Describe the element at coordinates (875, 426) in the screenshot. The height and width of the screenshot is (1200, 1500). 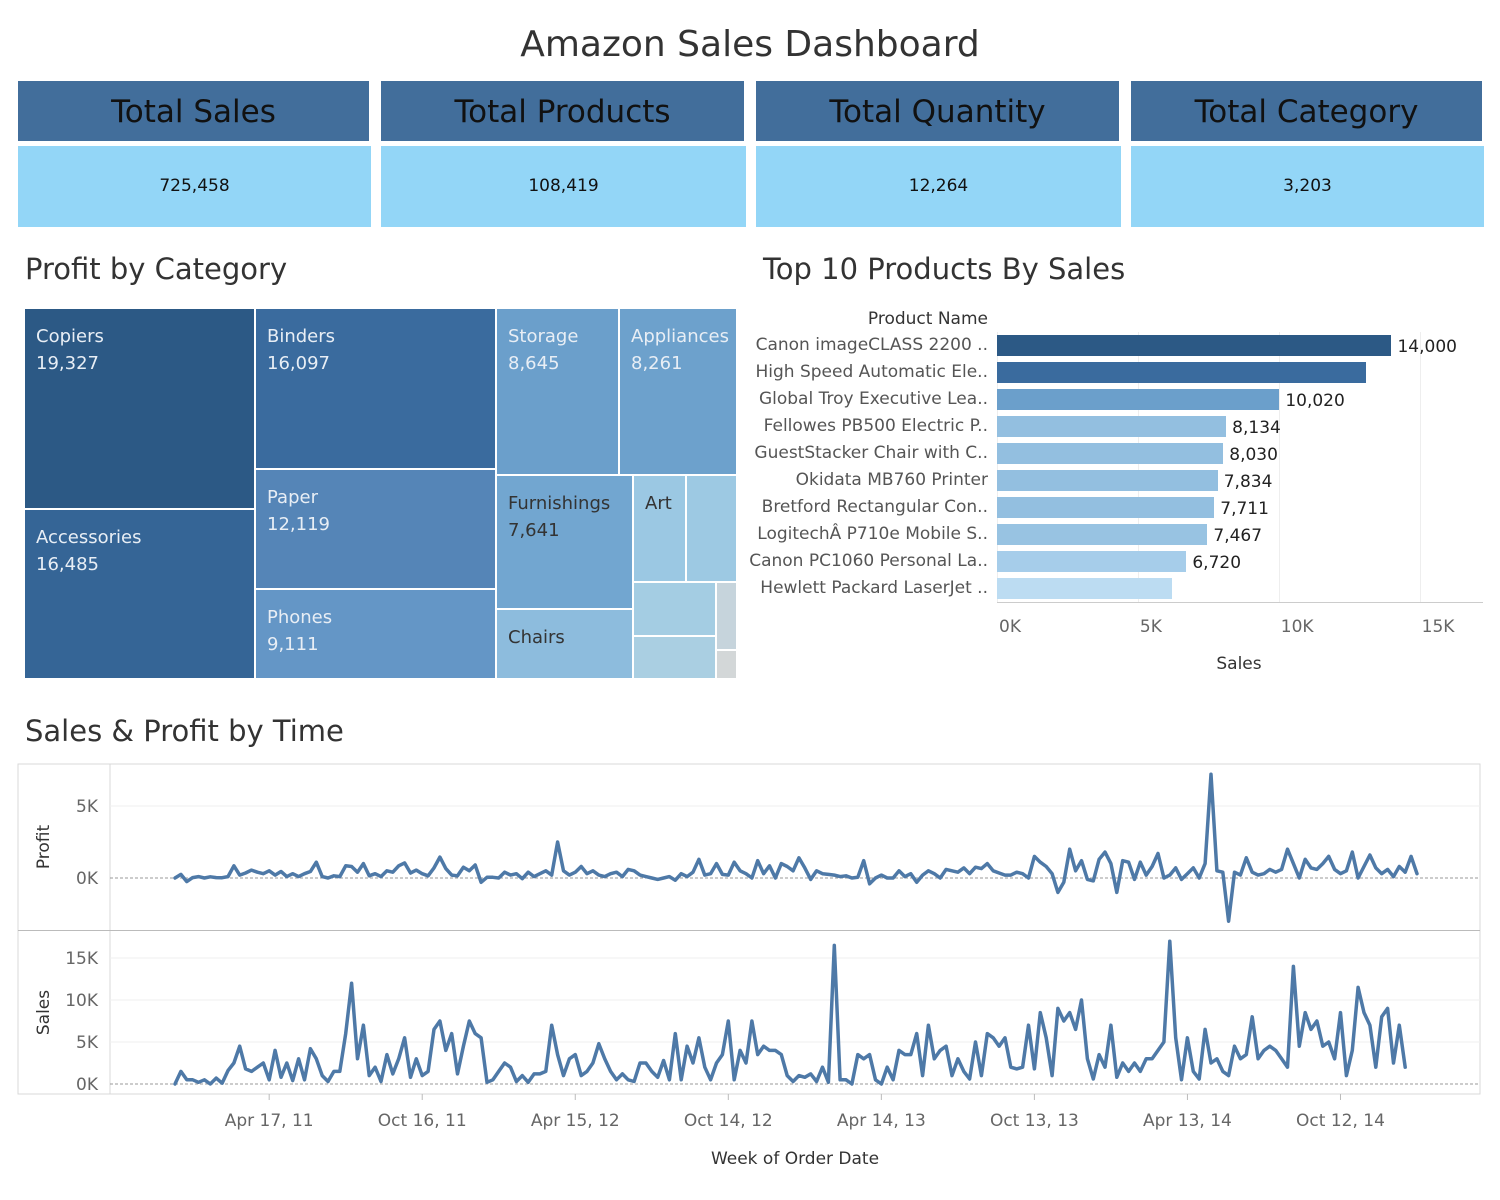
I see `bar-category-label: Fellowes PB500 Electric P..` at that location.